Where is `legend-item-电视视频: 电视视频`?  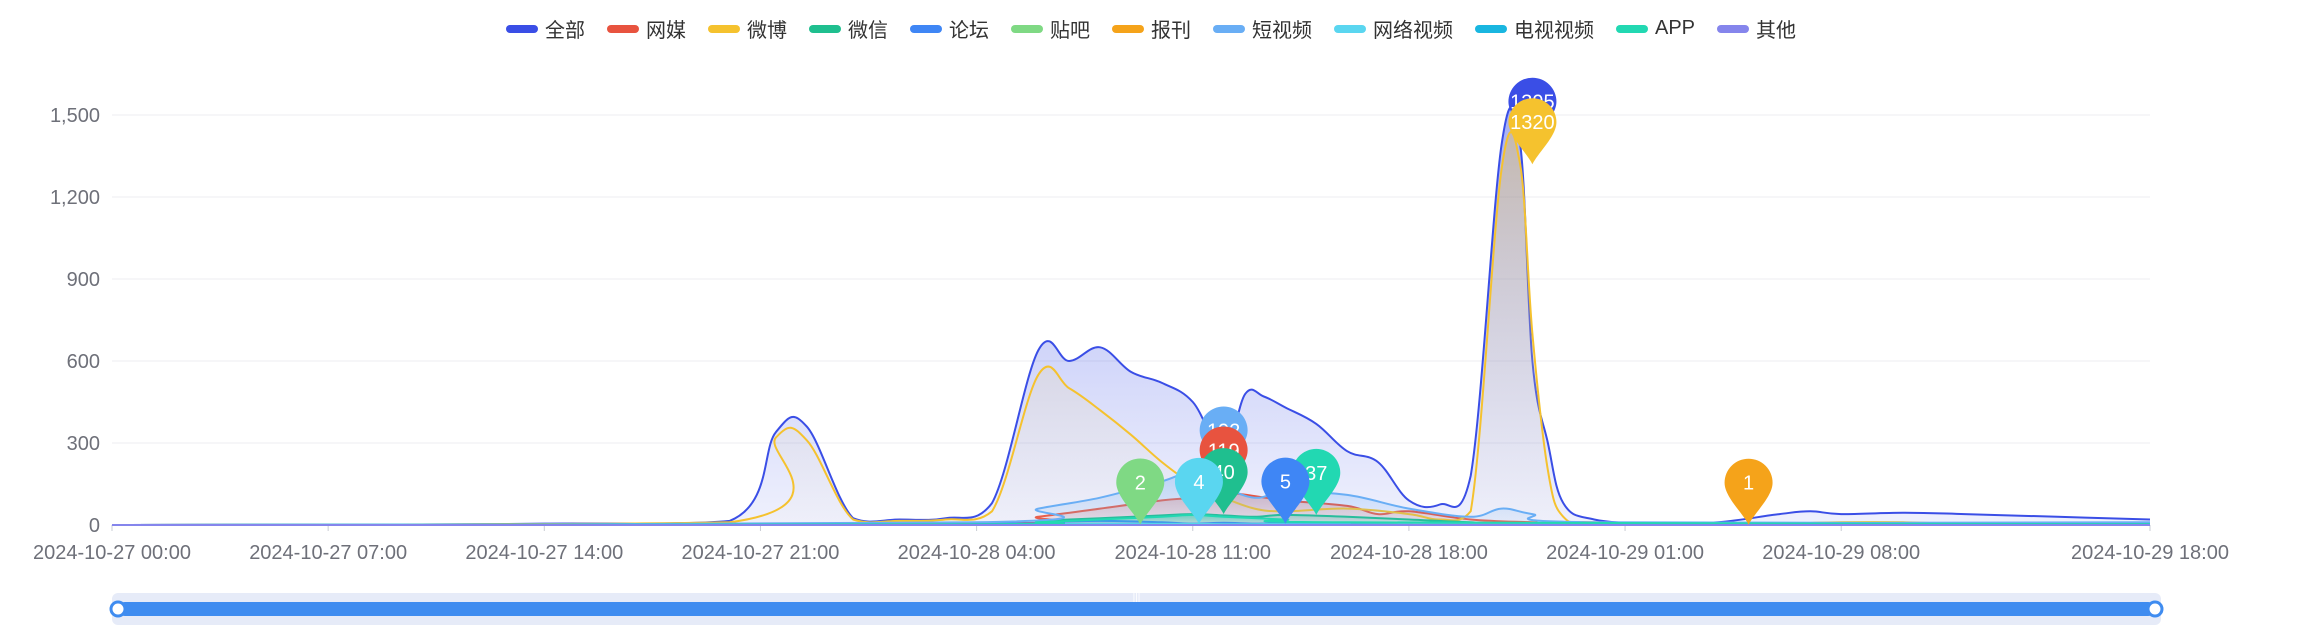 legend-item-电视视频: 电视视频 is located at coordinates (1534, 28).